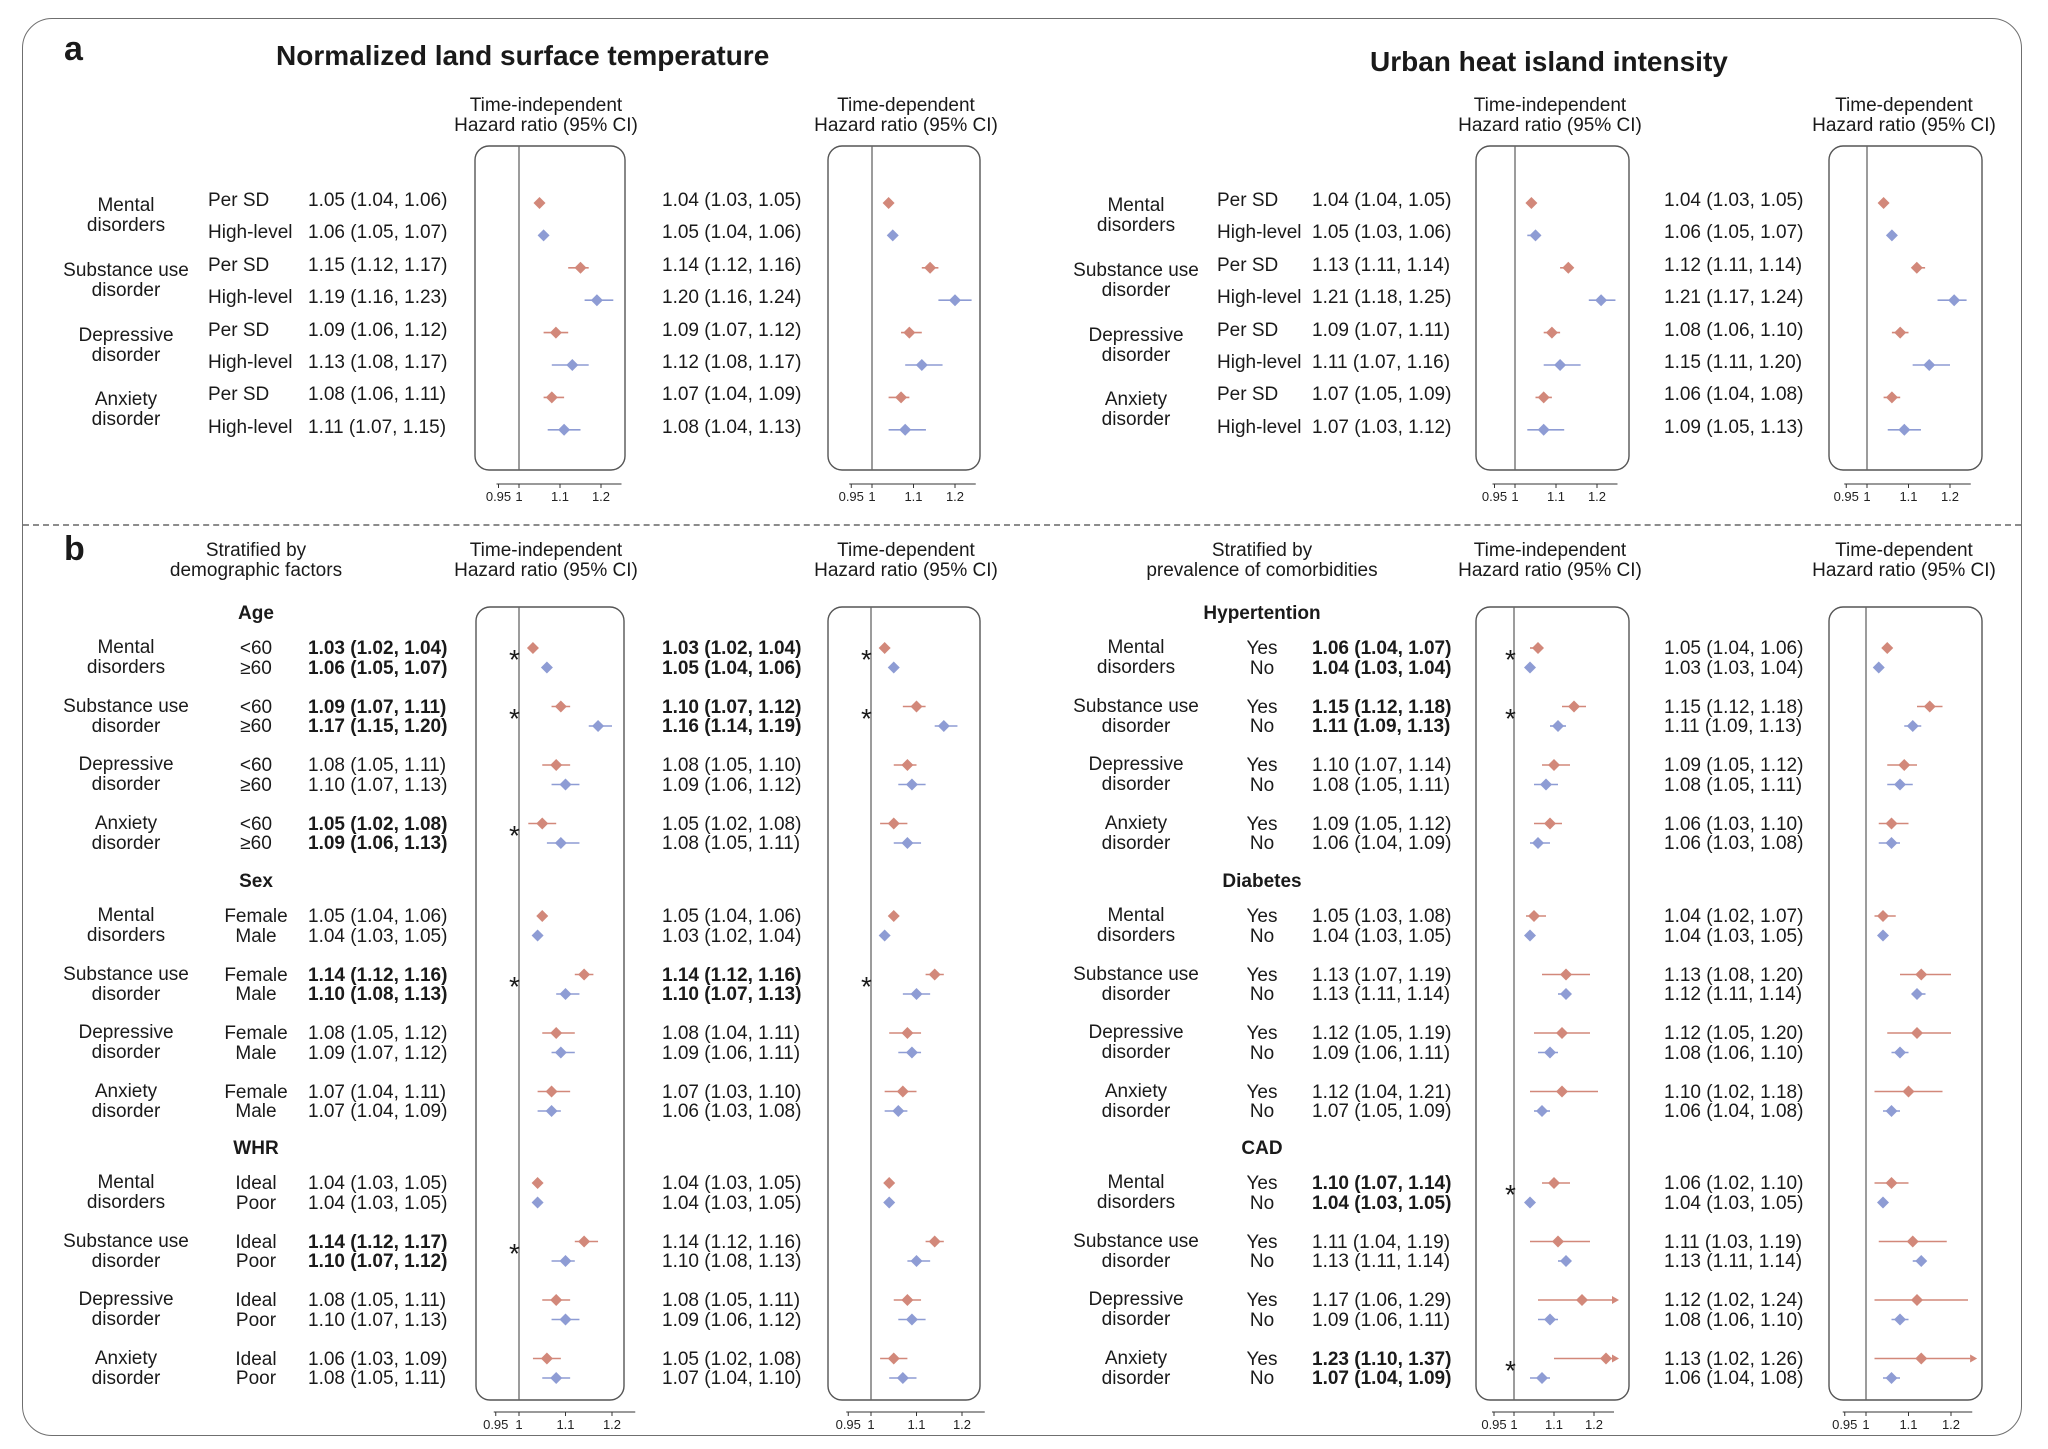 The image size is (2048, 1449). What do you see at coordinates (256, 1242) in the screenshot?
I see `level-label: Ideal` at bounding box center [256, 1242].